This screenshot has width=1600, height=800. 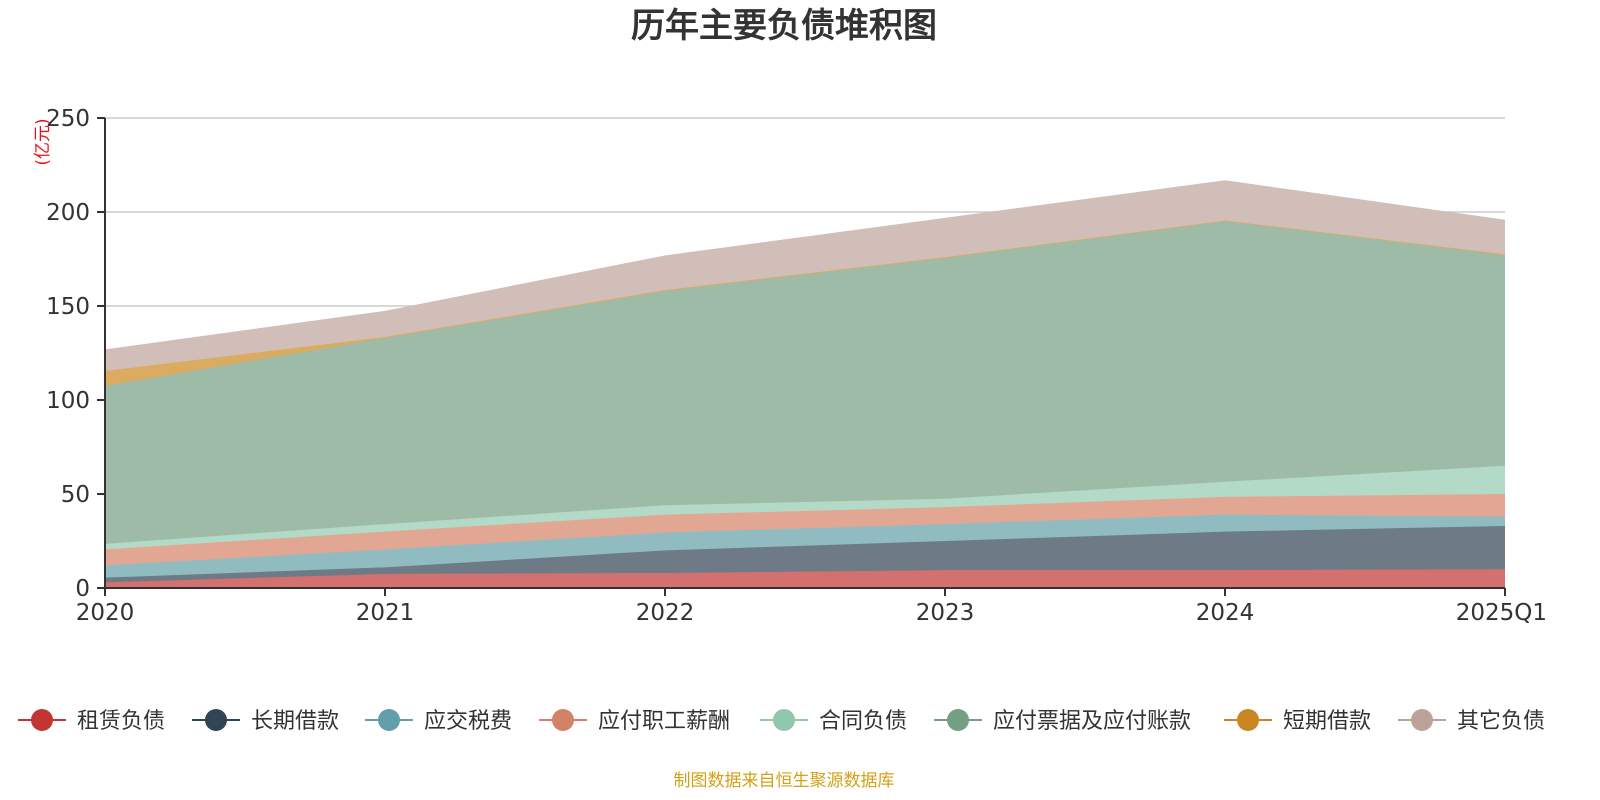 What do you see at coordinates (664, 721) in the screenshot?
I see `legend-label-3: 应付职工薪酬` at bounding box center [664, 721].